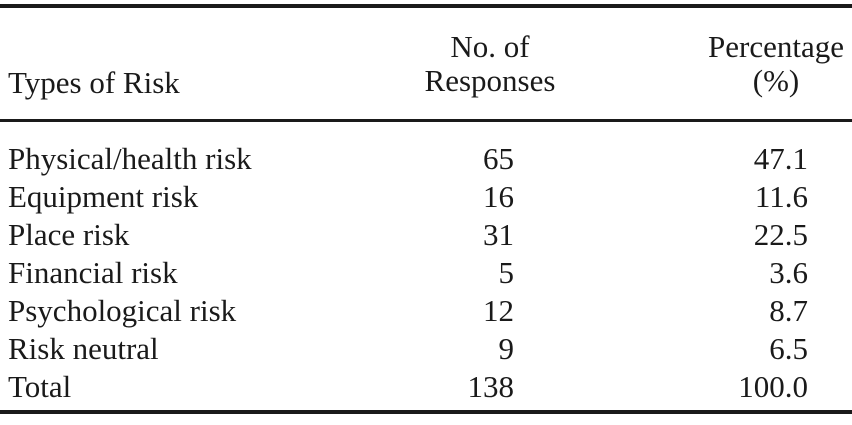 This screenshot has height=425, width=852. I want to click on responses-cell: 31, so click(498, 234).